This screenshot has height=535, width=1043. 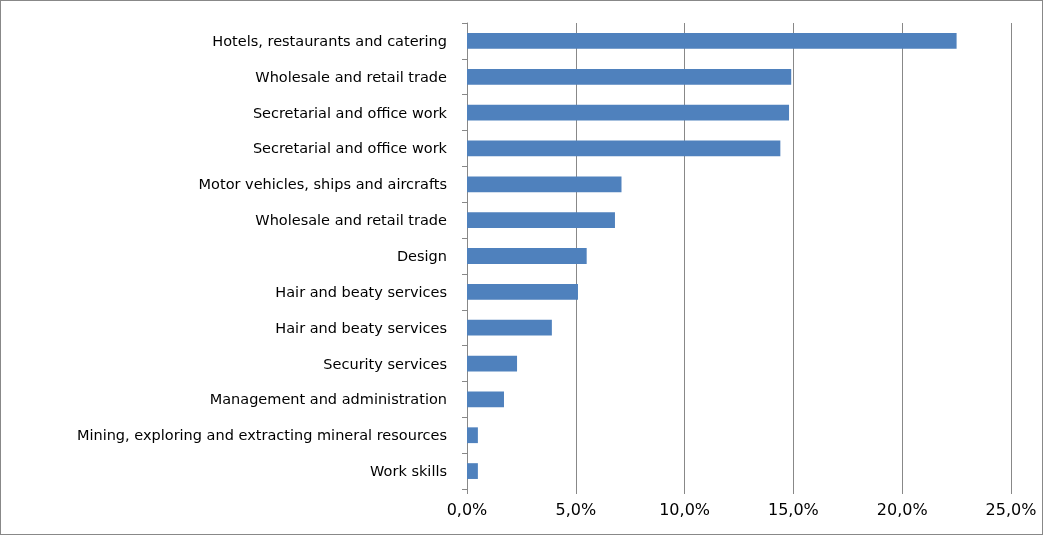 What do you see at coordinates (408, 471) in the screenshot?
I see `y-tick-label: Work skills` at bounding box center [408, 471].